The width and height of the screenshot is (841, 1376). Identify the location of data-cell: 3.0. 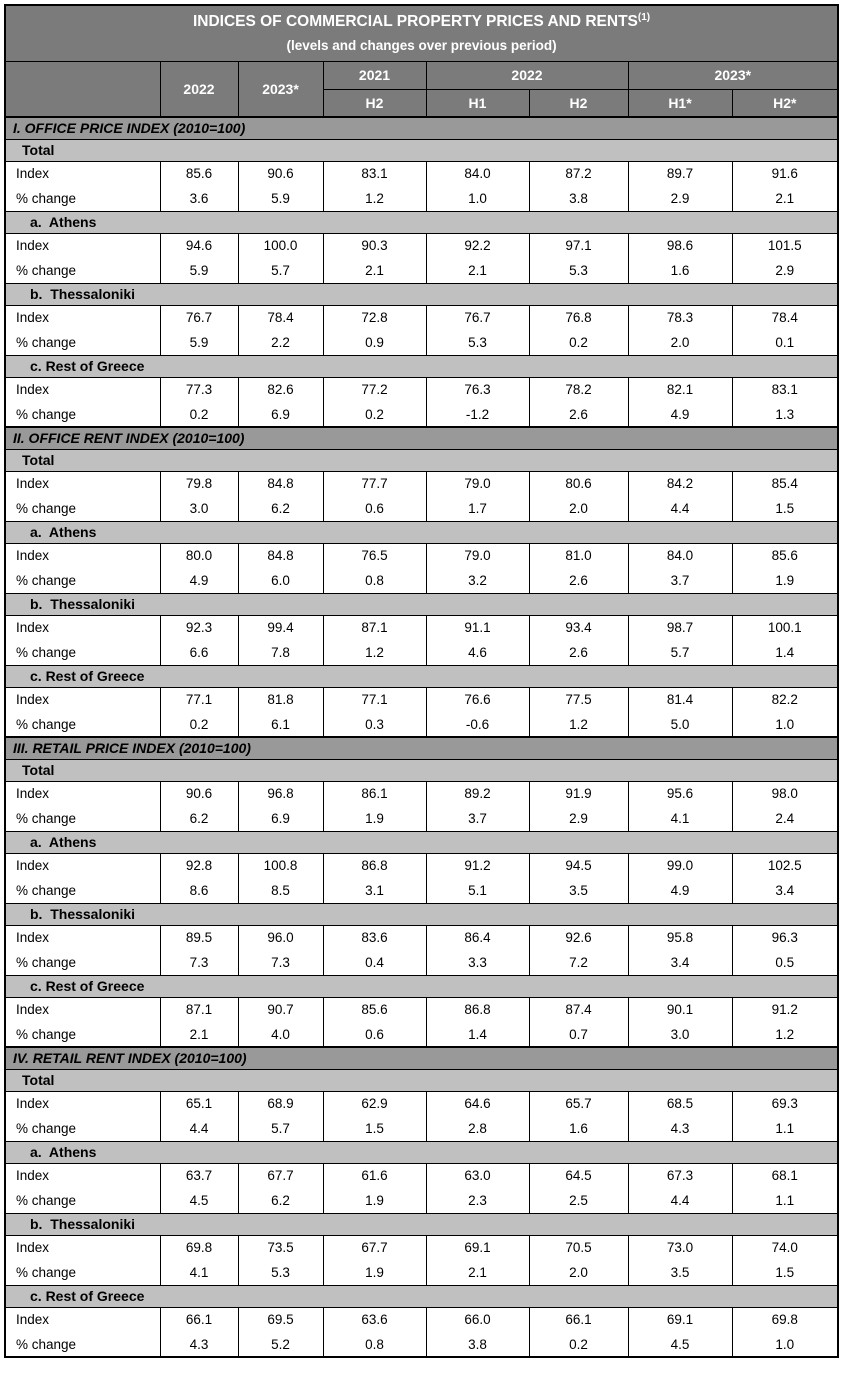
(199, 509).